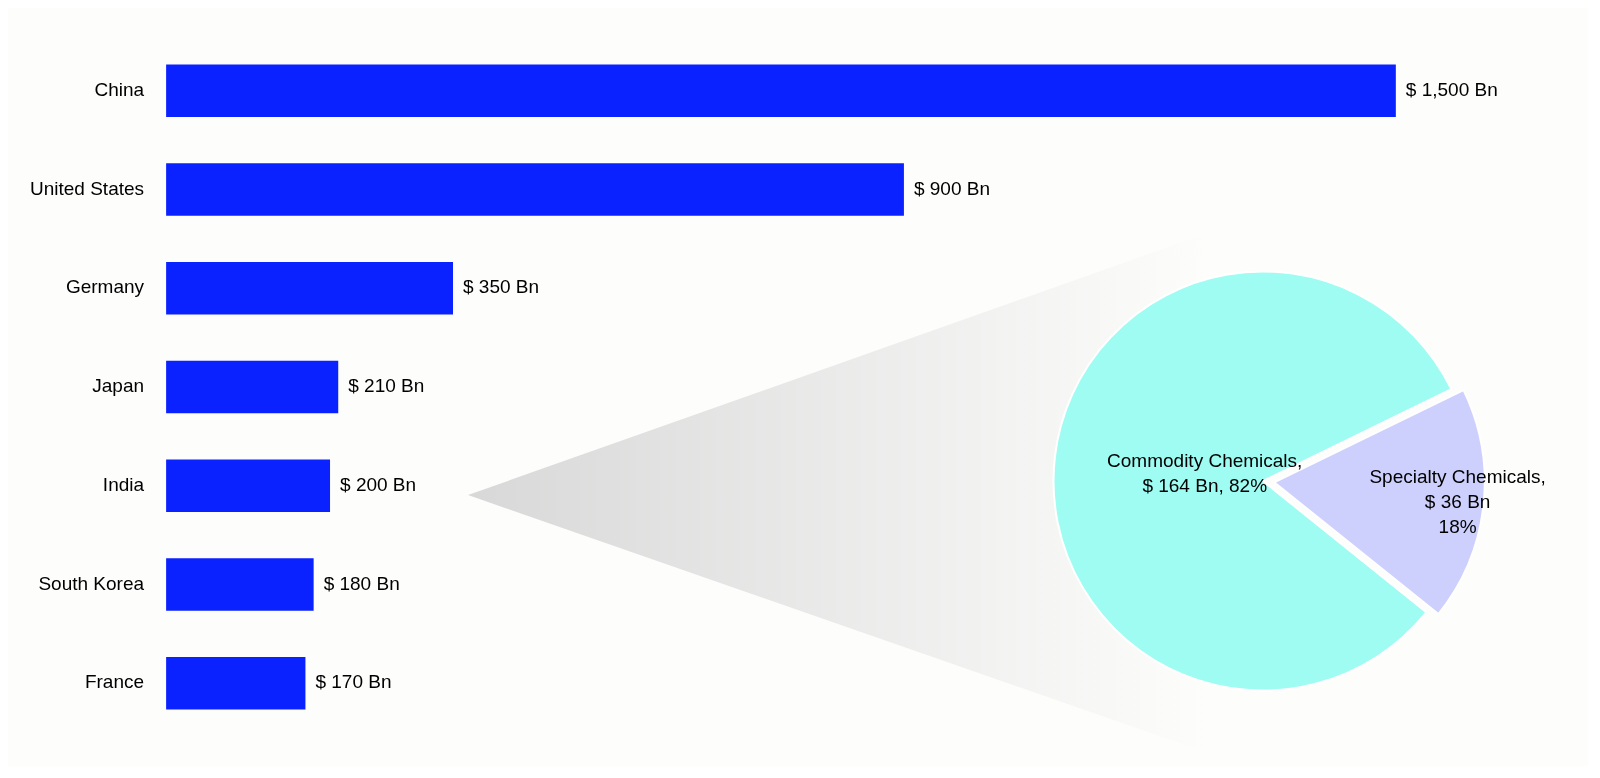  Describe the element at coordinates (353, 682) in the screenshot. I see `data-label: $ 170 Bn` at that location.